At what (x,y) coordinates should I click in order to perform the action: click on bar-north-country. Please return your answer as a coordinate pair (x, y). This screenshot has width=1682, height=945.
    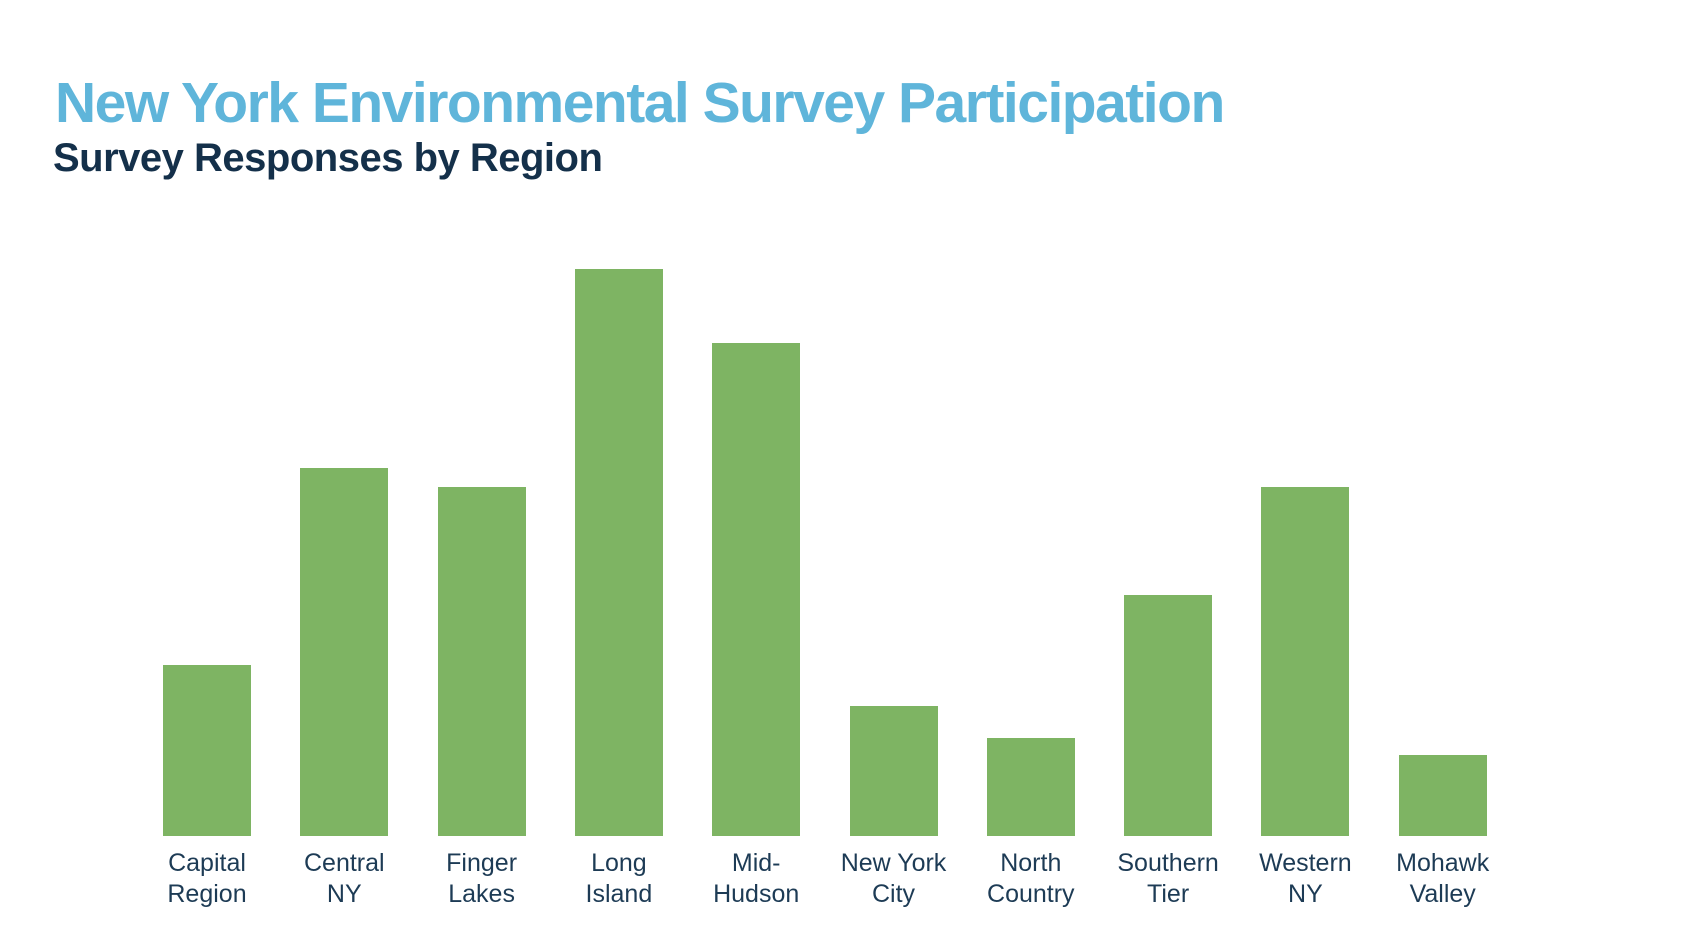
    Looking at the image, I should click on (1030, 787).